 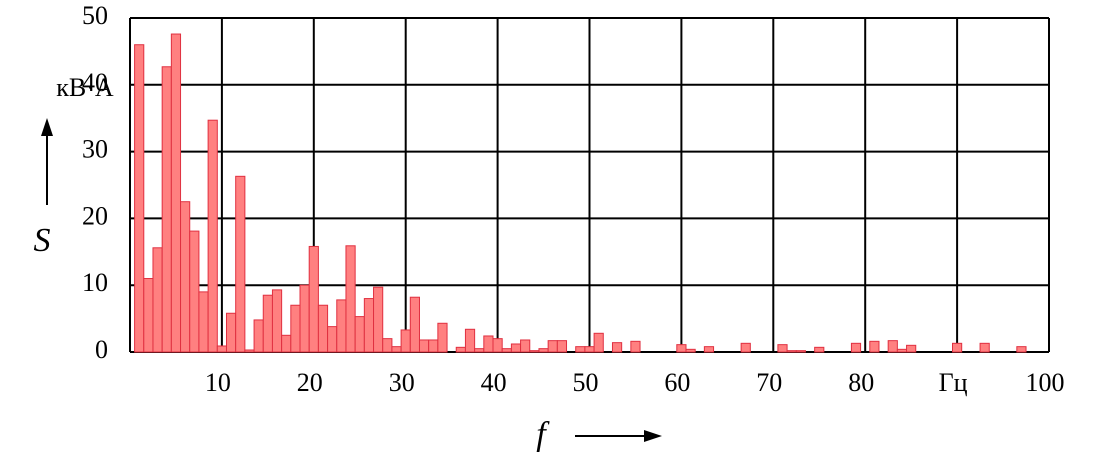 I want to click on x-tick-label: 20, so click(x=310, y=382).